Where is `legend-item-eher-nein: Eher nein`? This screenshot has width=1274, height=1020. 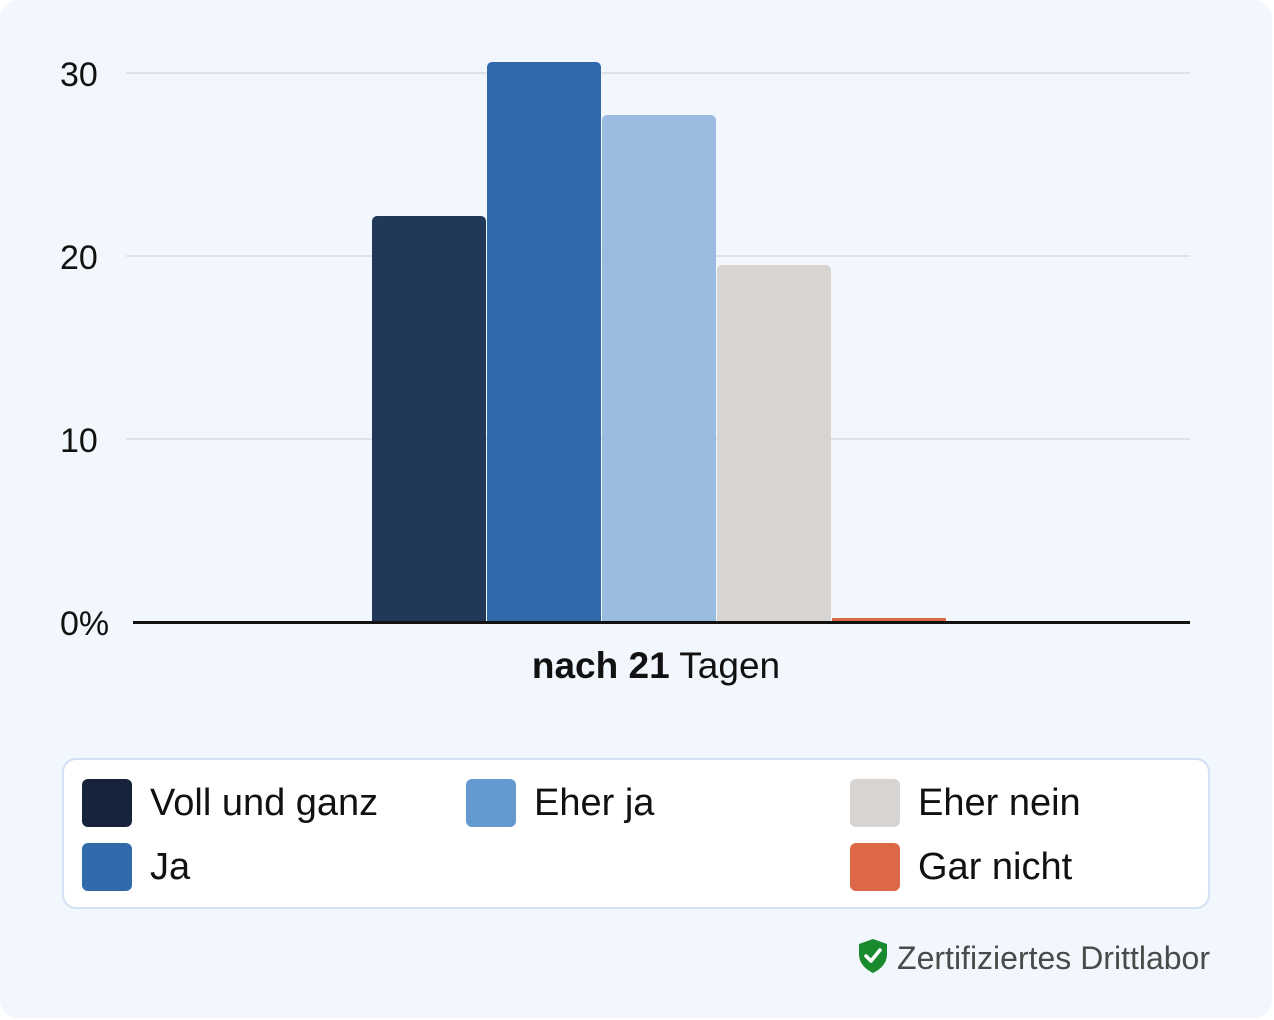
legend-item-eher-nein: Eher nein is located at coordinates (965, 803).